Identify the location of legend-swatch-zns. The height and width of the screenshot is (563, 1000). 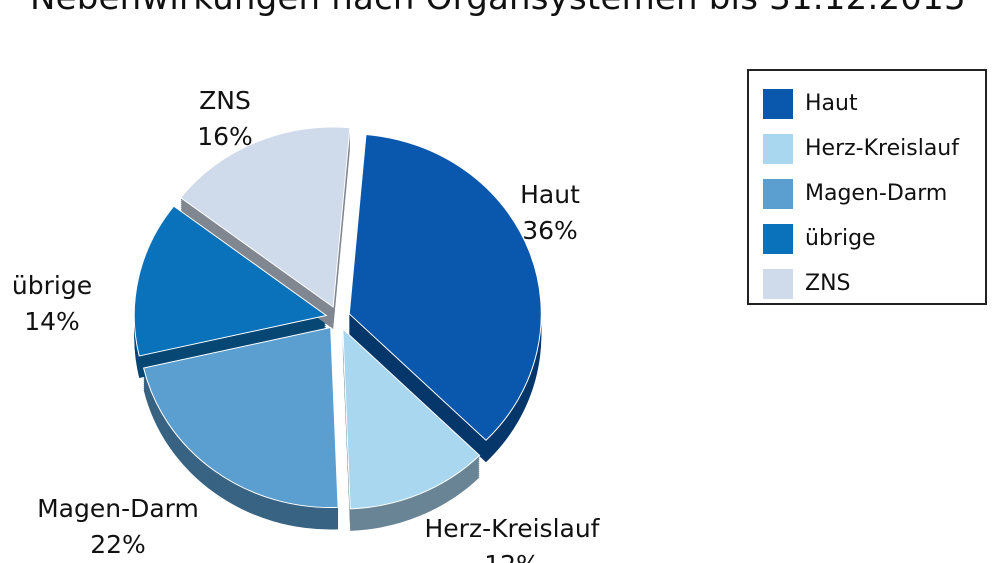
(778, 283).